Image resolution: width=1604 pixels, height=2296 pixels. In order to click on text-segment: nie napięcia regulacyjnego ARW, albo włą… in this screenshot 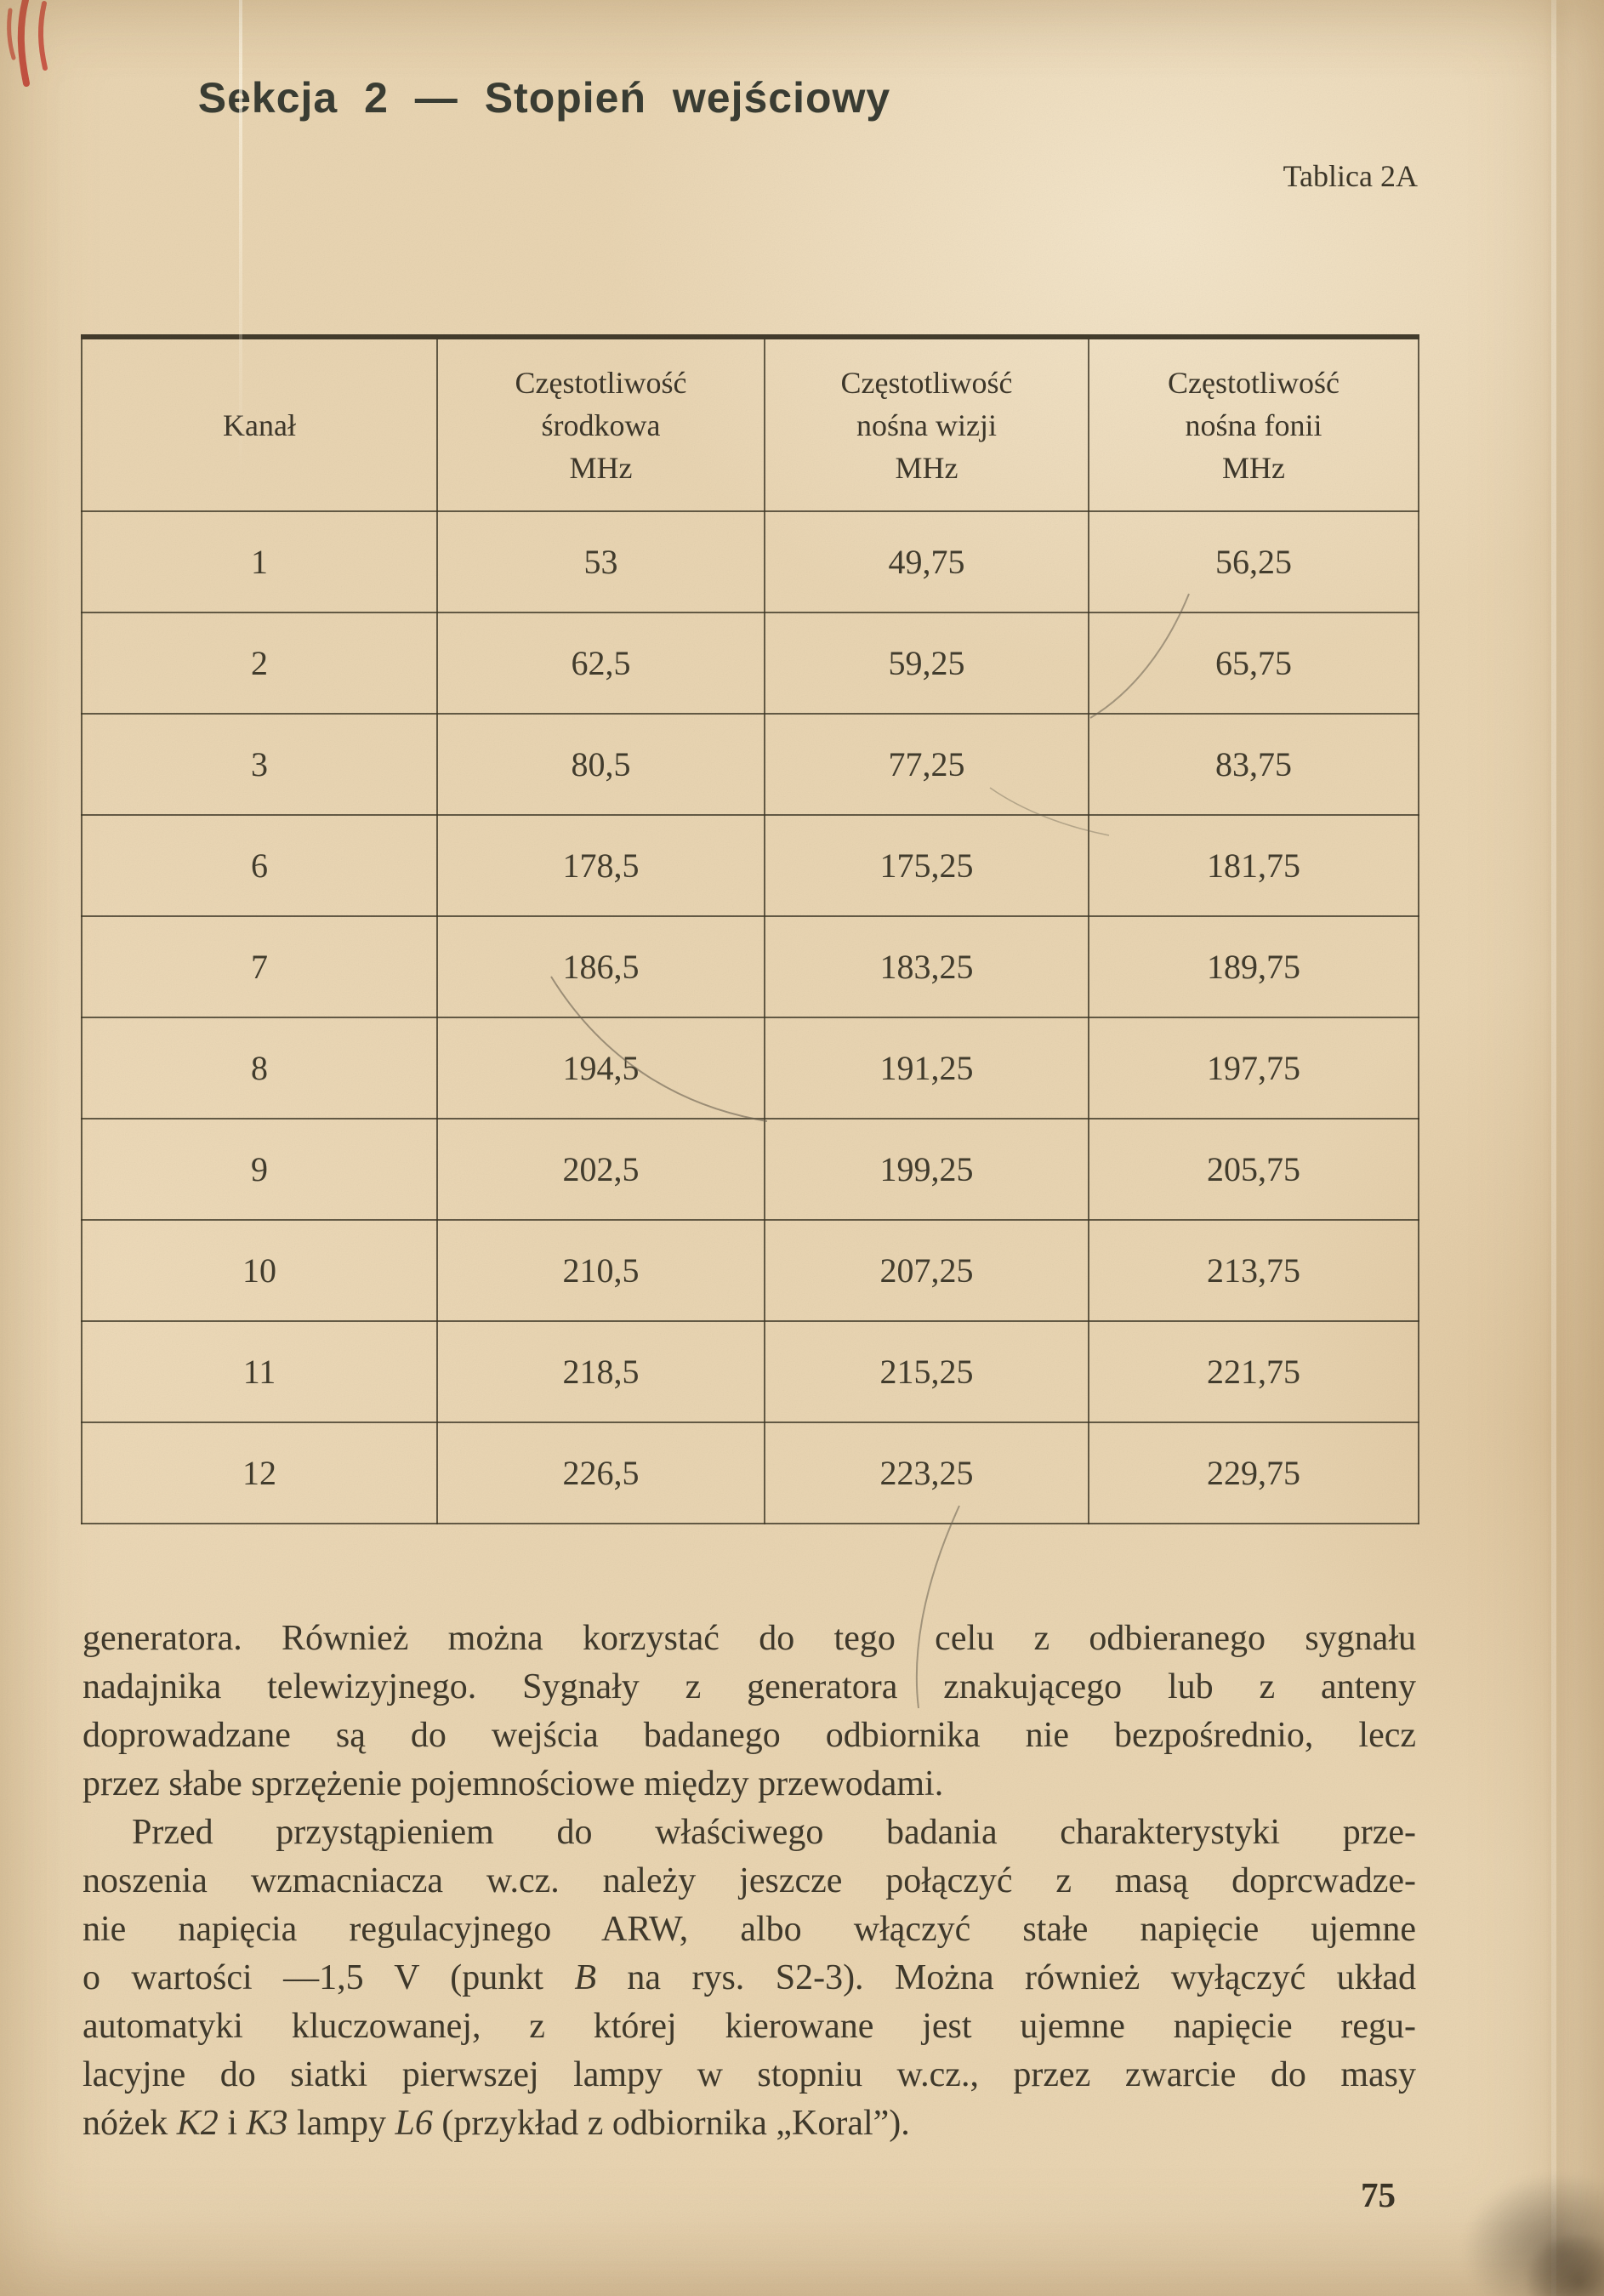, I will do `click(749, 1929)`.